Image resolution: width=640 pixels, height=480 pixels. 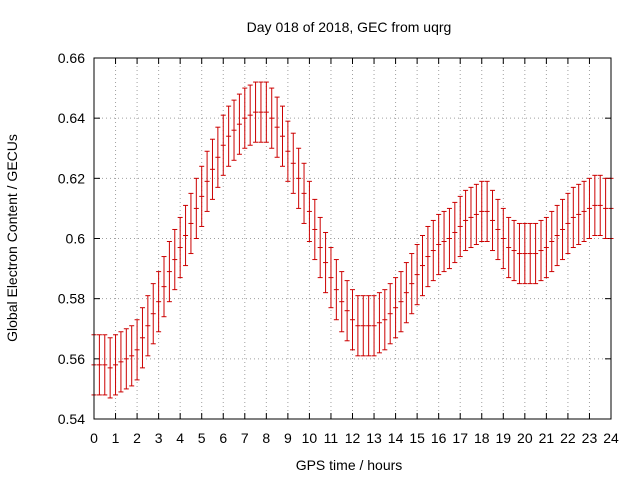 What do you see at coordinates (159, 438) in the screenshot?
I see `x-tick-label: 3` at bounding box center [159, 438].